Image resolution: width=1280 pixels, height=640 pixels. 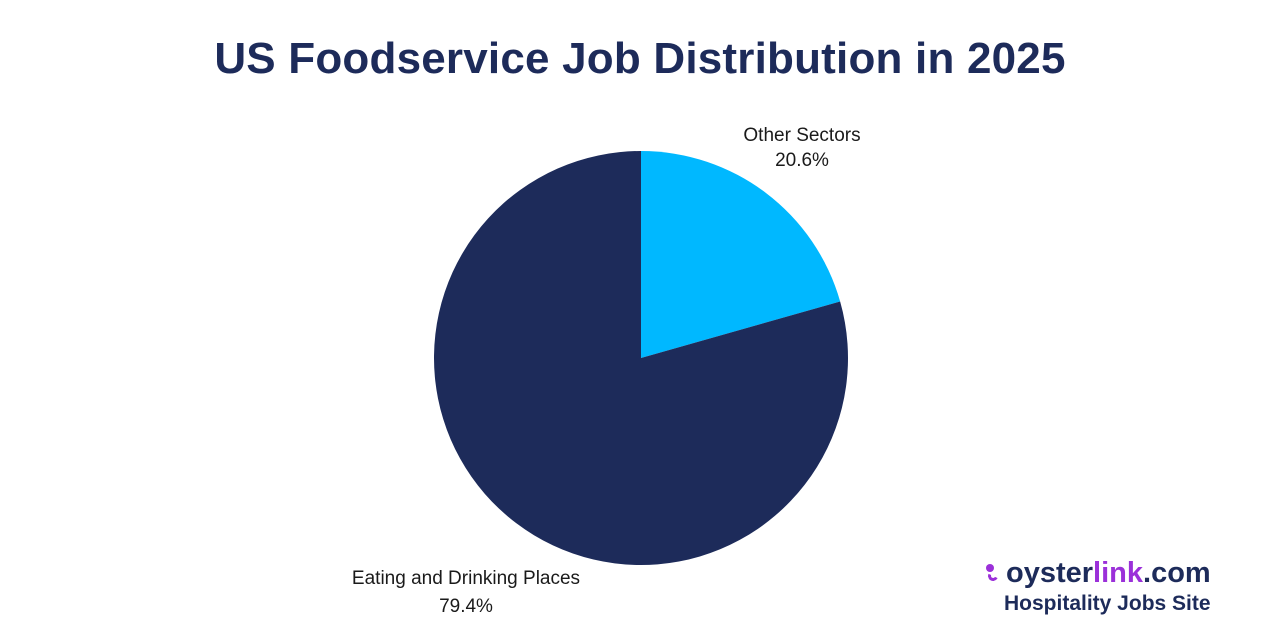 What do you see at coordinates (640, 58) in the screenshot?
I see `chart-title: US Foodservice Job Distribution in 2025` at bounding box center [640, 58].